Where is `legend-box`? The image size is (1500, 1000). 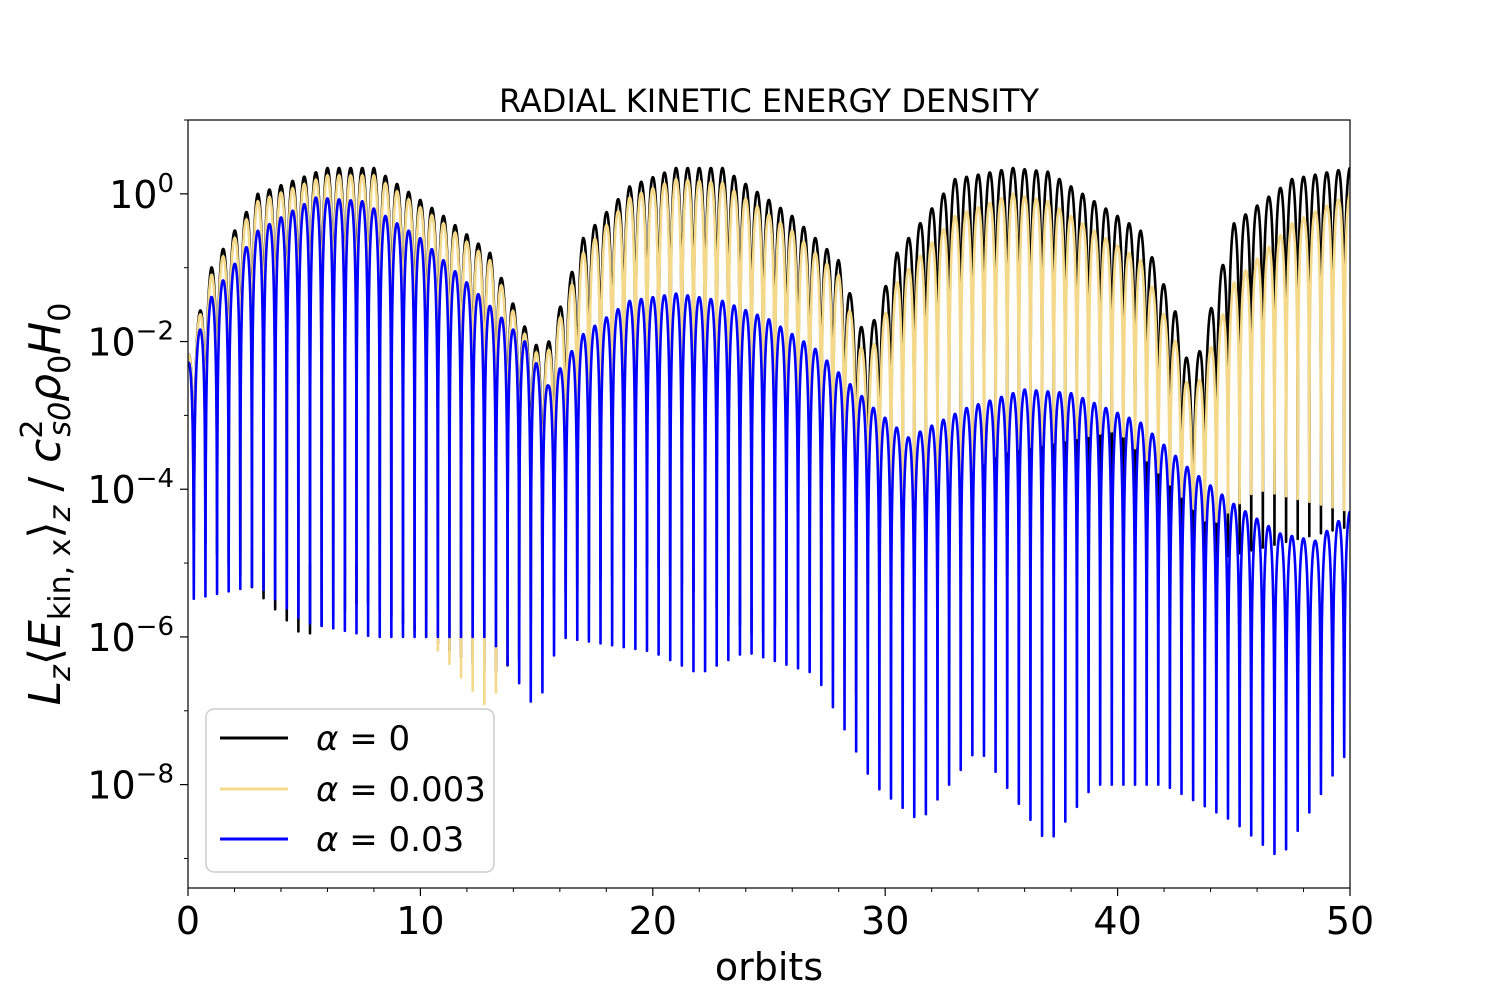 legend-box is located at coordinates (350, 790).